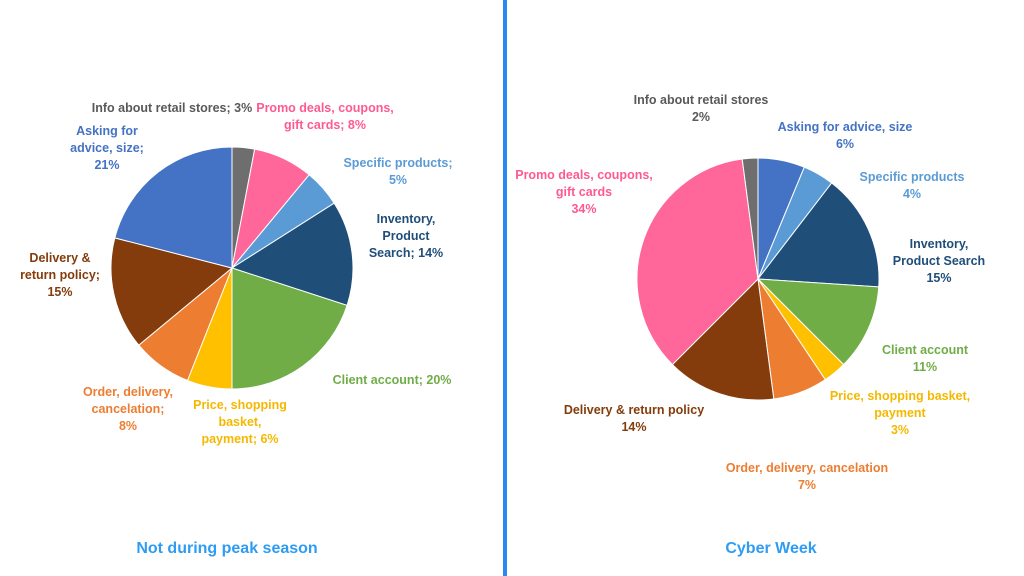 This screenshot has height=576, width=1024. I want to click on data-label-delivery-and-return-policy: Delivery & return policy 14%, so click(634, 418).